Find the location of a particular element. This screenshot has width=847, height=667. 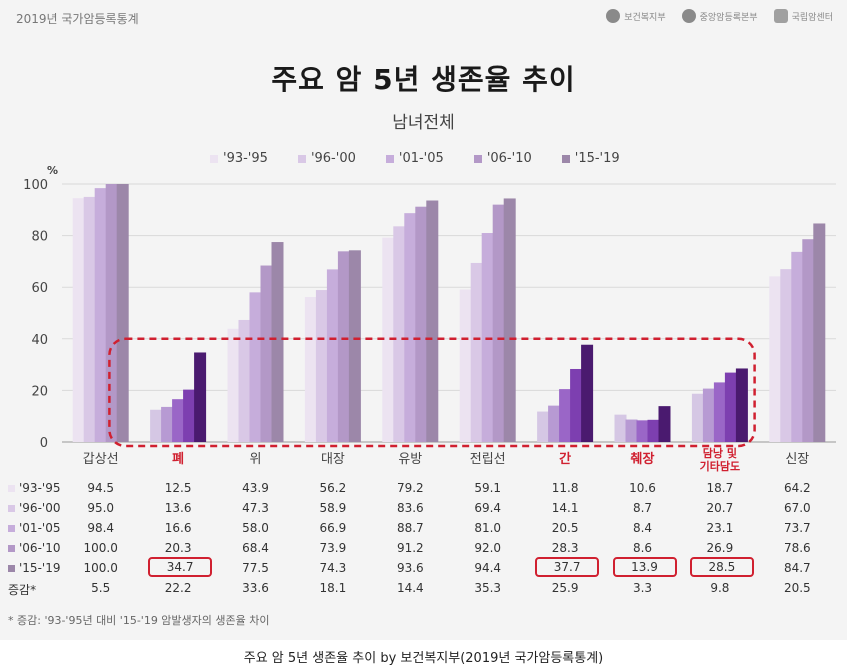

table-cell: 5.5 is located at coordinates (101, 588).